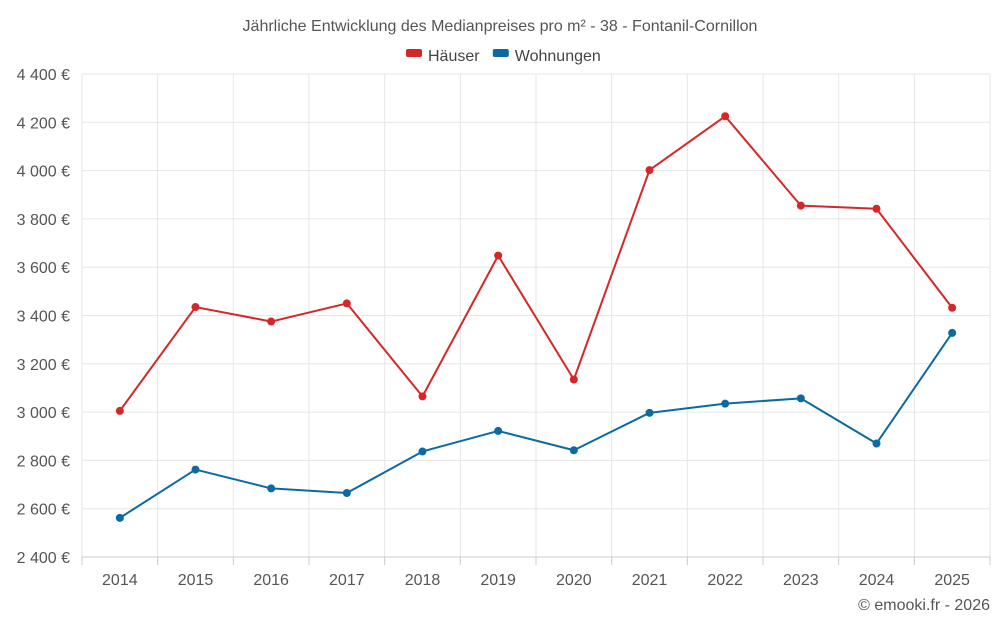 This screenshot has height=625, width=1000. Describe the element at coordinates (120, 580) in the screenshot. I see `x-tick-label: 2014` at that location.